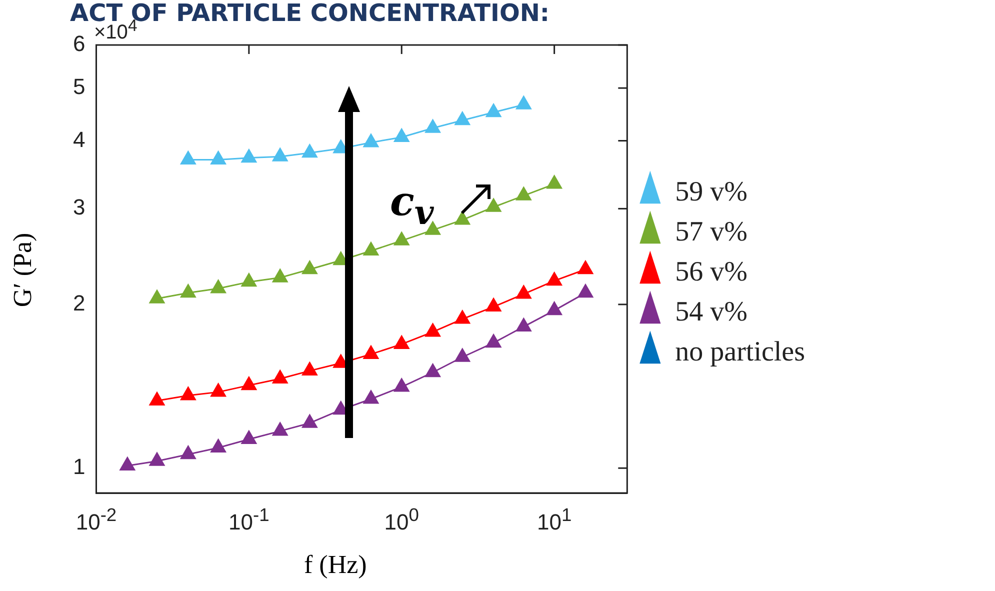 This screenshot has height=591, width=995. What do you see at coordinates (79, 207) in the screenshot?
I see `y-tick-label: 3` at bounding box center [79, 207].